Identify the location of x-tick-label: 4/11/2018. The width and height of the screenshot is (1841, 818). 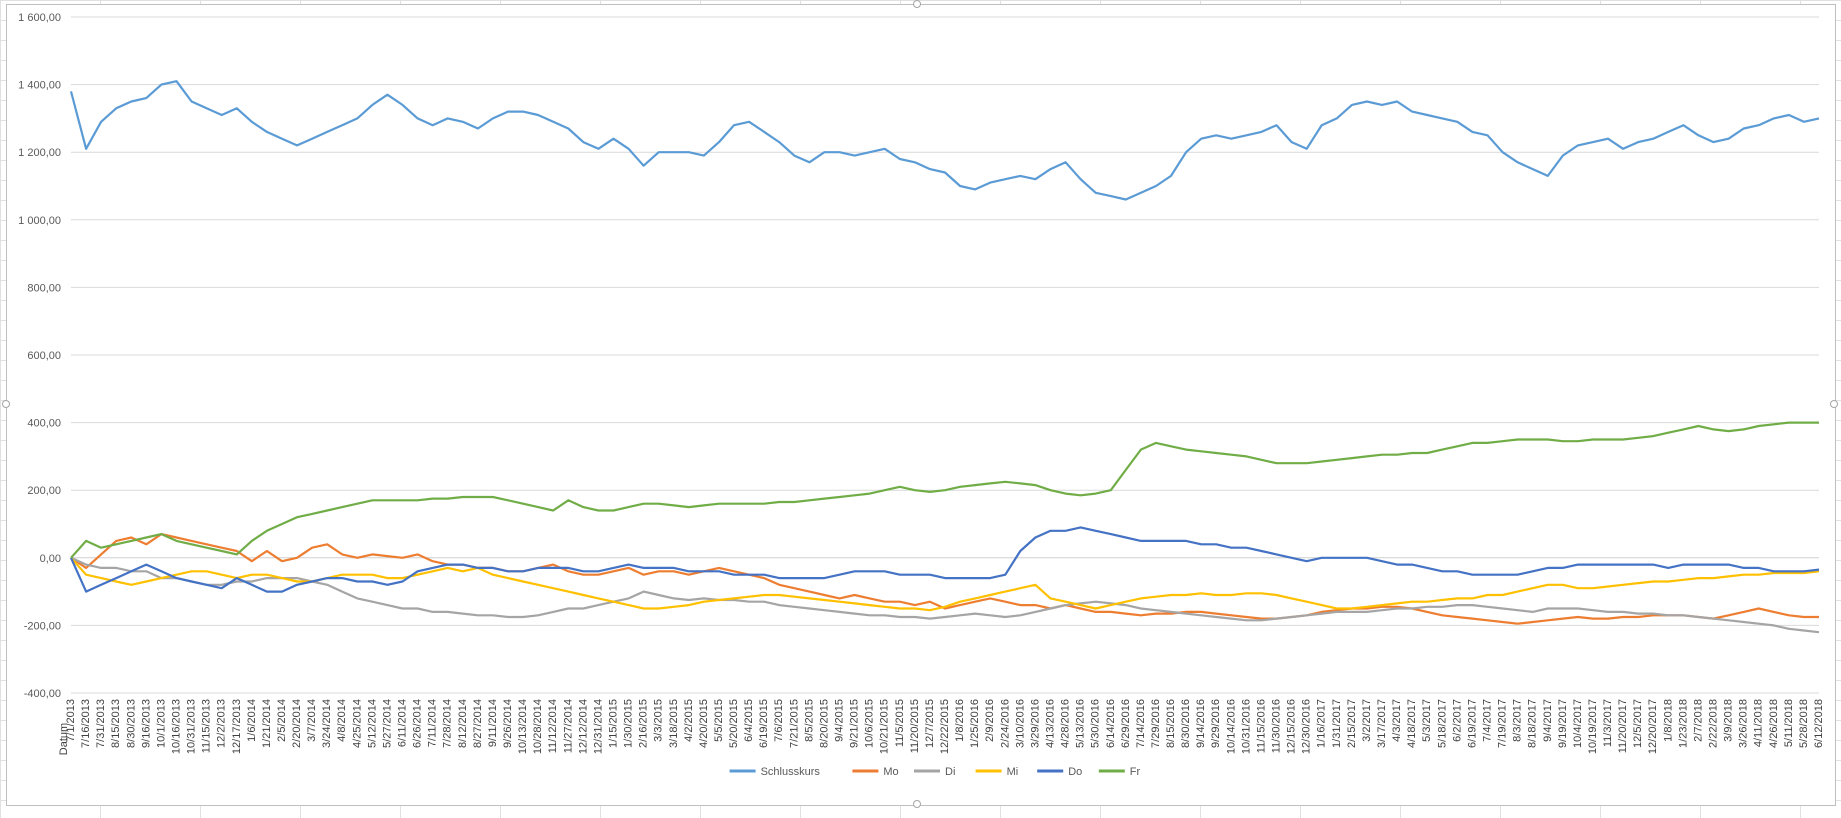
(1759, 723).